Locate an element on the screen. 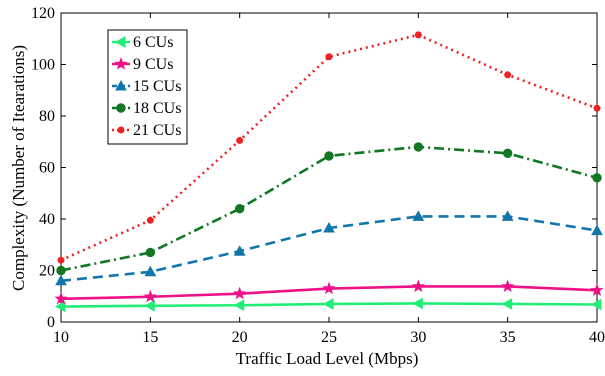  y-tick-label: 100 is located at coordinates (43, 65).